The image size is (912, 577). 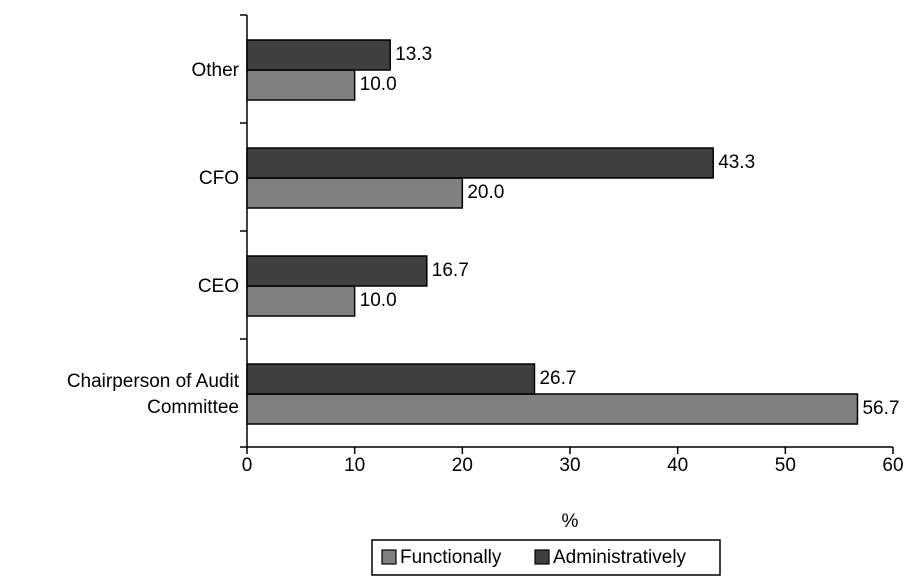 What do you see at coordinates (677, 465) in the screenshot?
I see `x-tick-label: 40` at bounding box center [677, 465].